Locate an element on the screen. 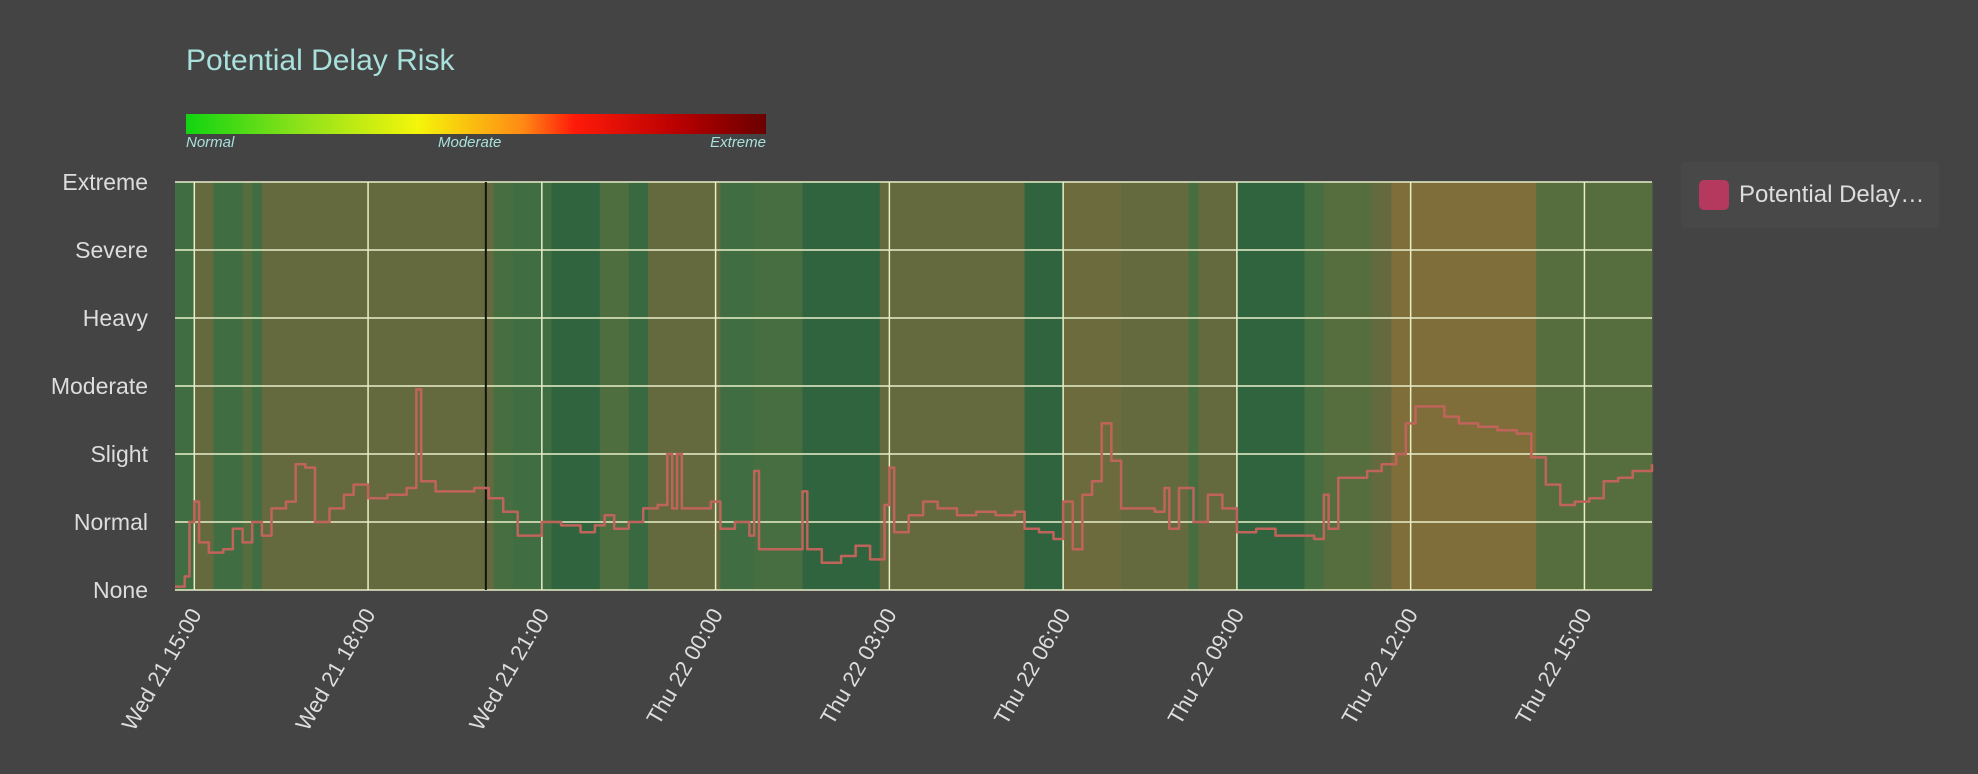  scale-label-normal: Normal is located at coordinates (210, 142).